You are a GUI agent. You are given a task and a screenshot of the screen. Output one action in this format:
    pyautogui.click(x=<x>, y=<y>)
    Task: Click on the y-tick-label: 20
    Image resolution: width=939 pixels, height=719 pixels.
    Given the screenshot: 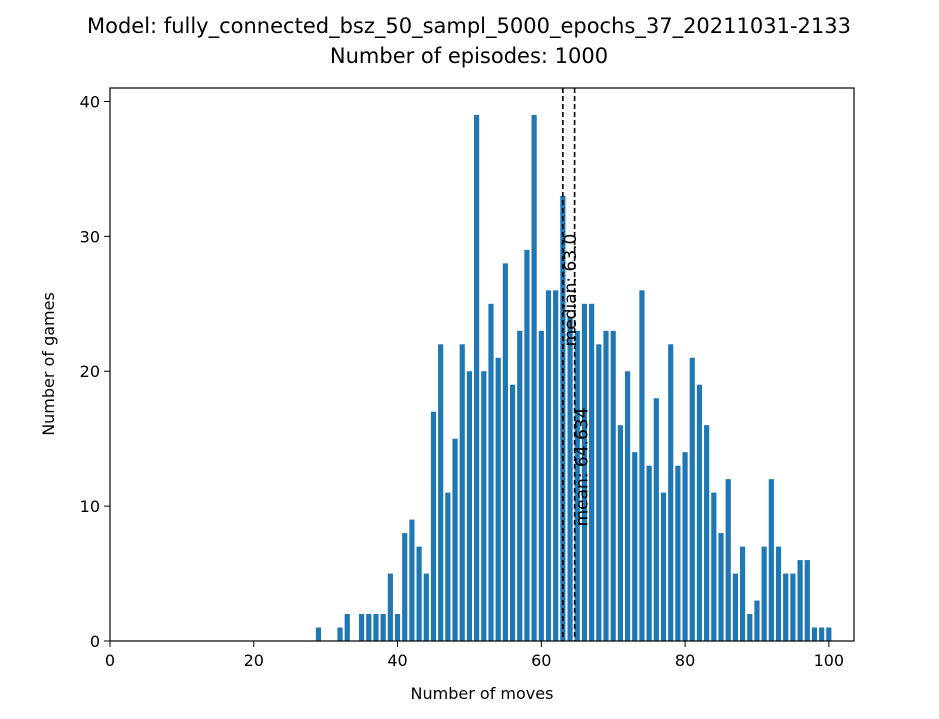 What is the action you would take?
    pyautogui.click(x=90, y=371)
    